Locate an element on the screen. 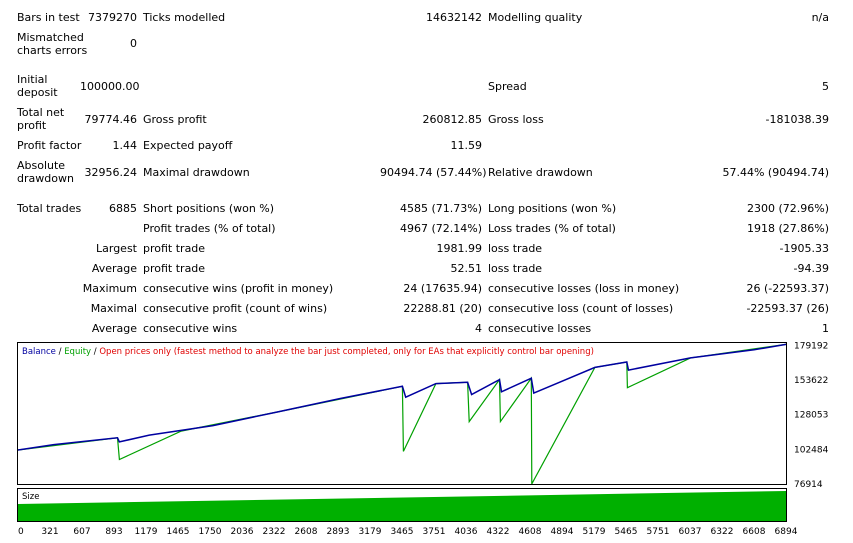  x-tick-label: 3465 is located at coordinates (402, 532).